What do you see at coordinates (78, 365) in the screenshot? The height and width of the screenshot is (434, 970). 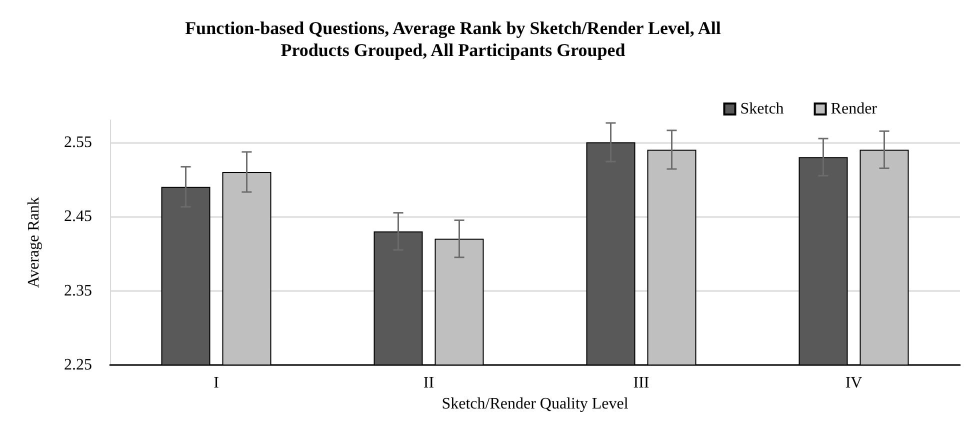 I see `y-tick-label: 2.25` at bounding box center [78, 365].